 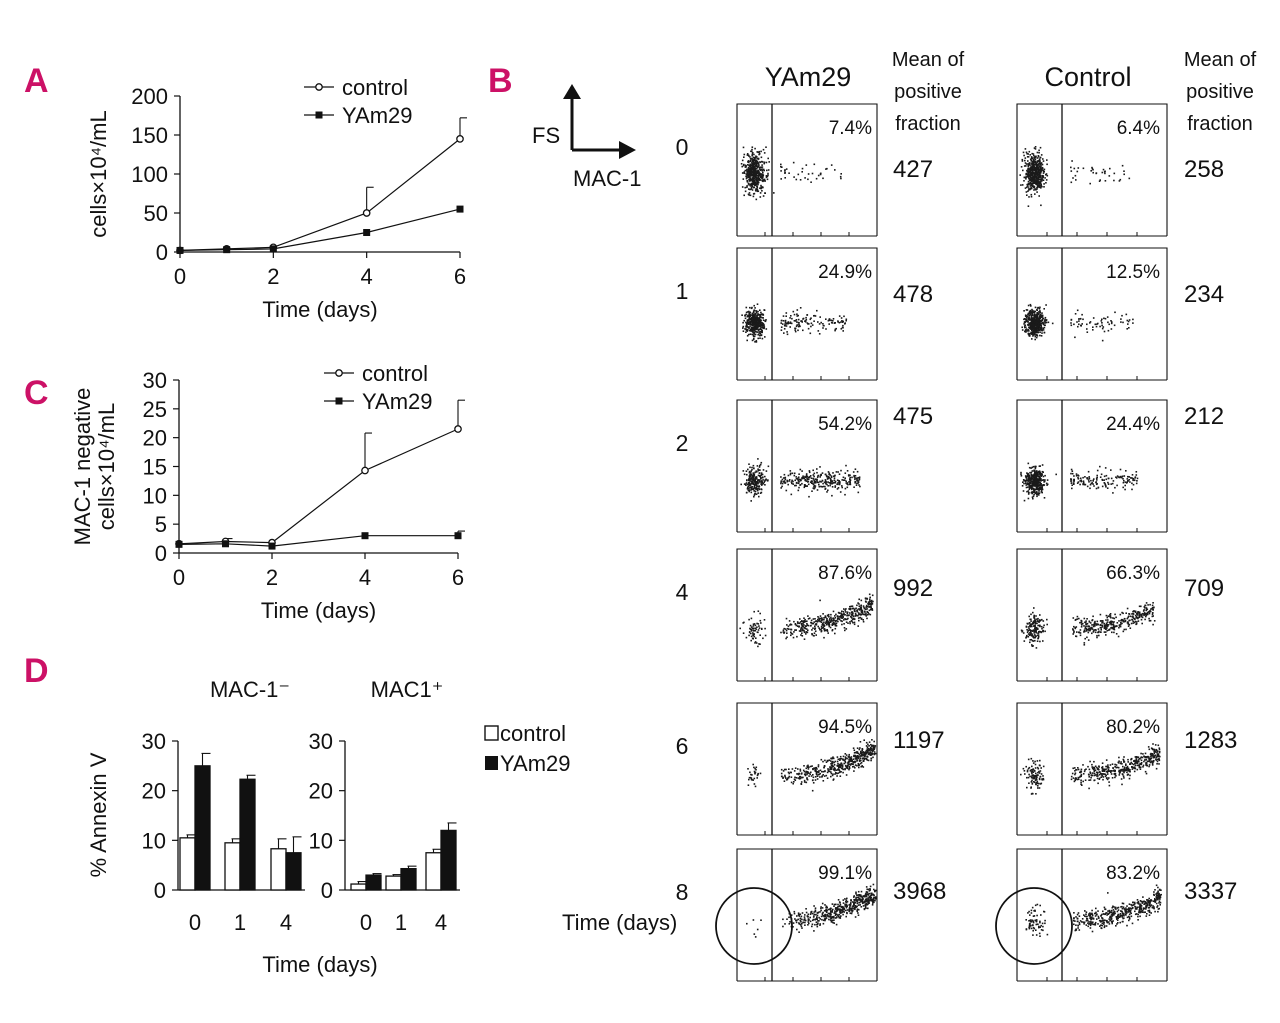 What do you see at coordinates (273, 249) in the screenshot?
I see `data-point-YAm29` at bounding box center [273, 249].